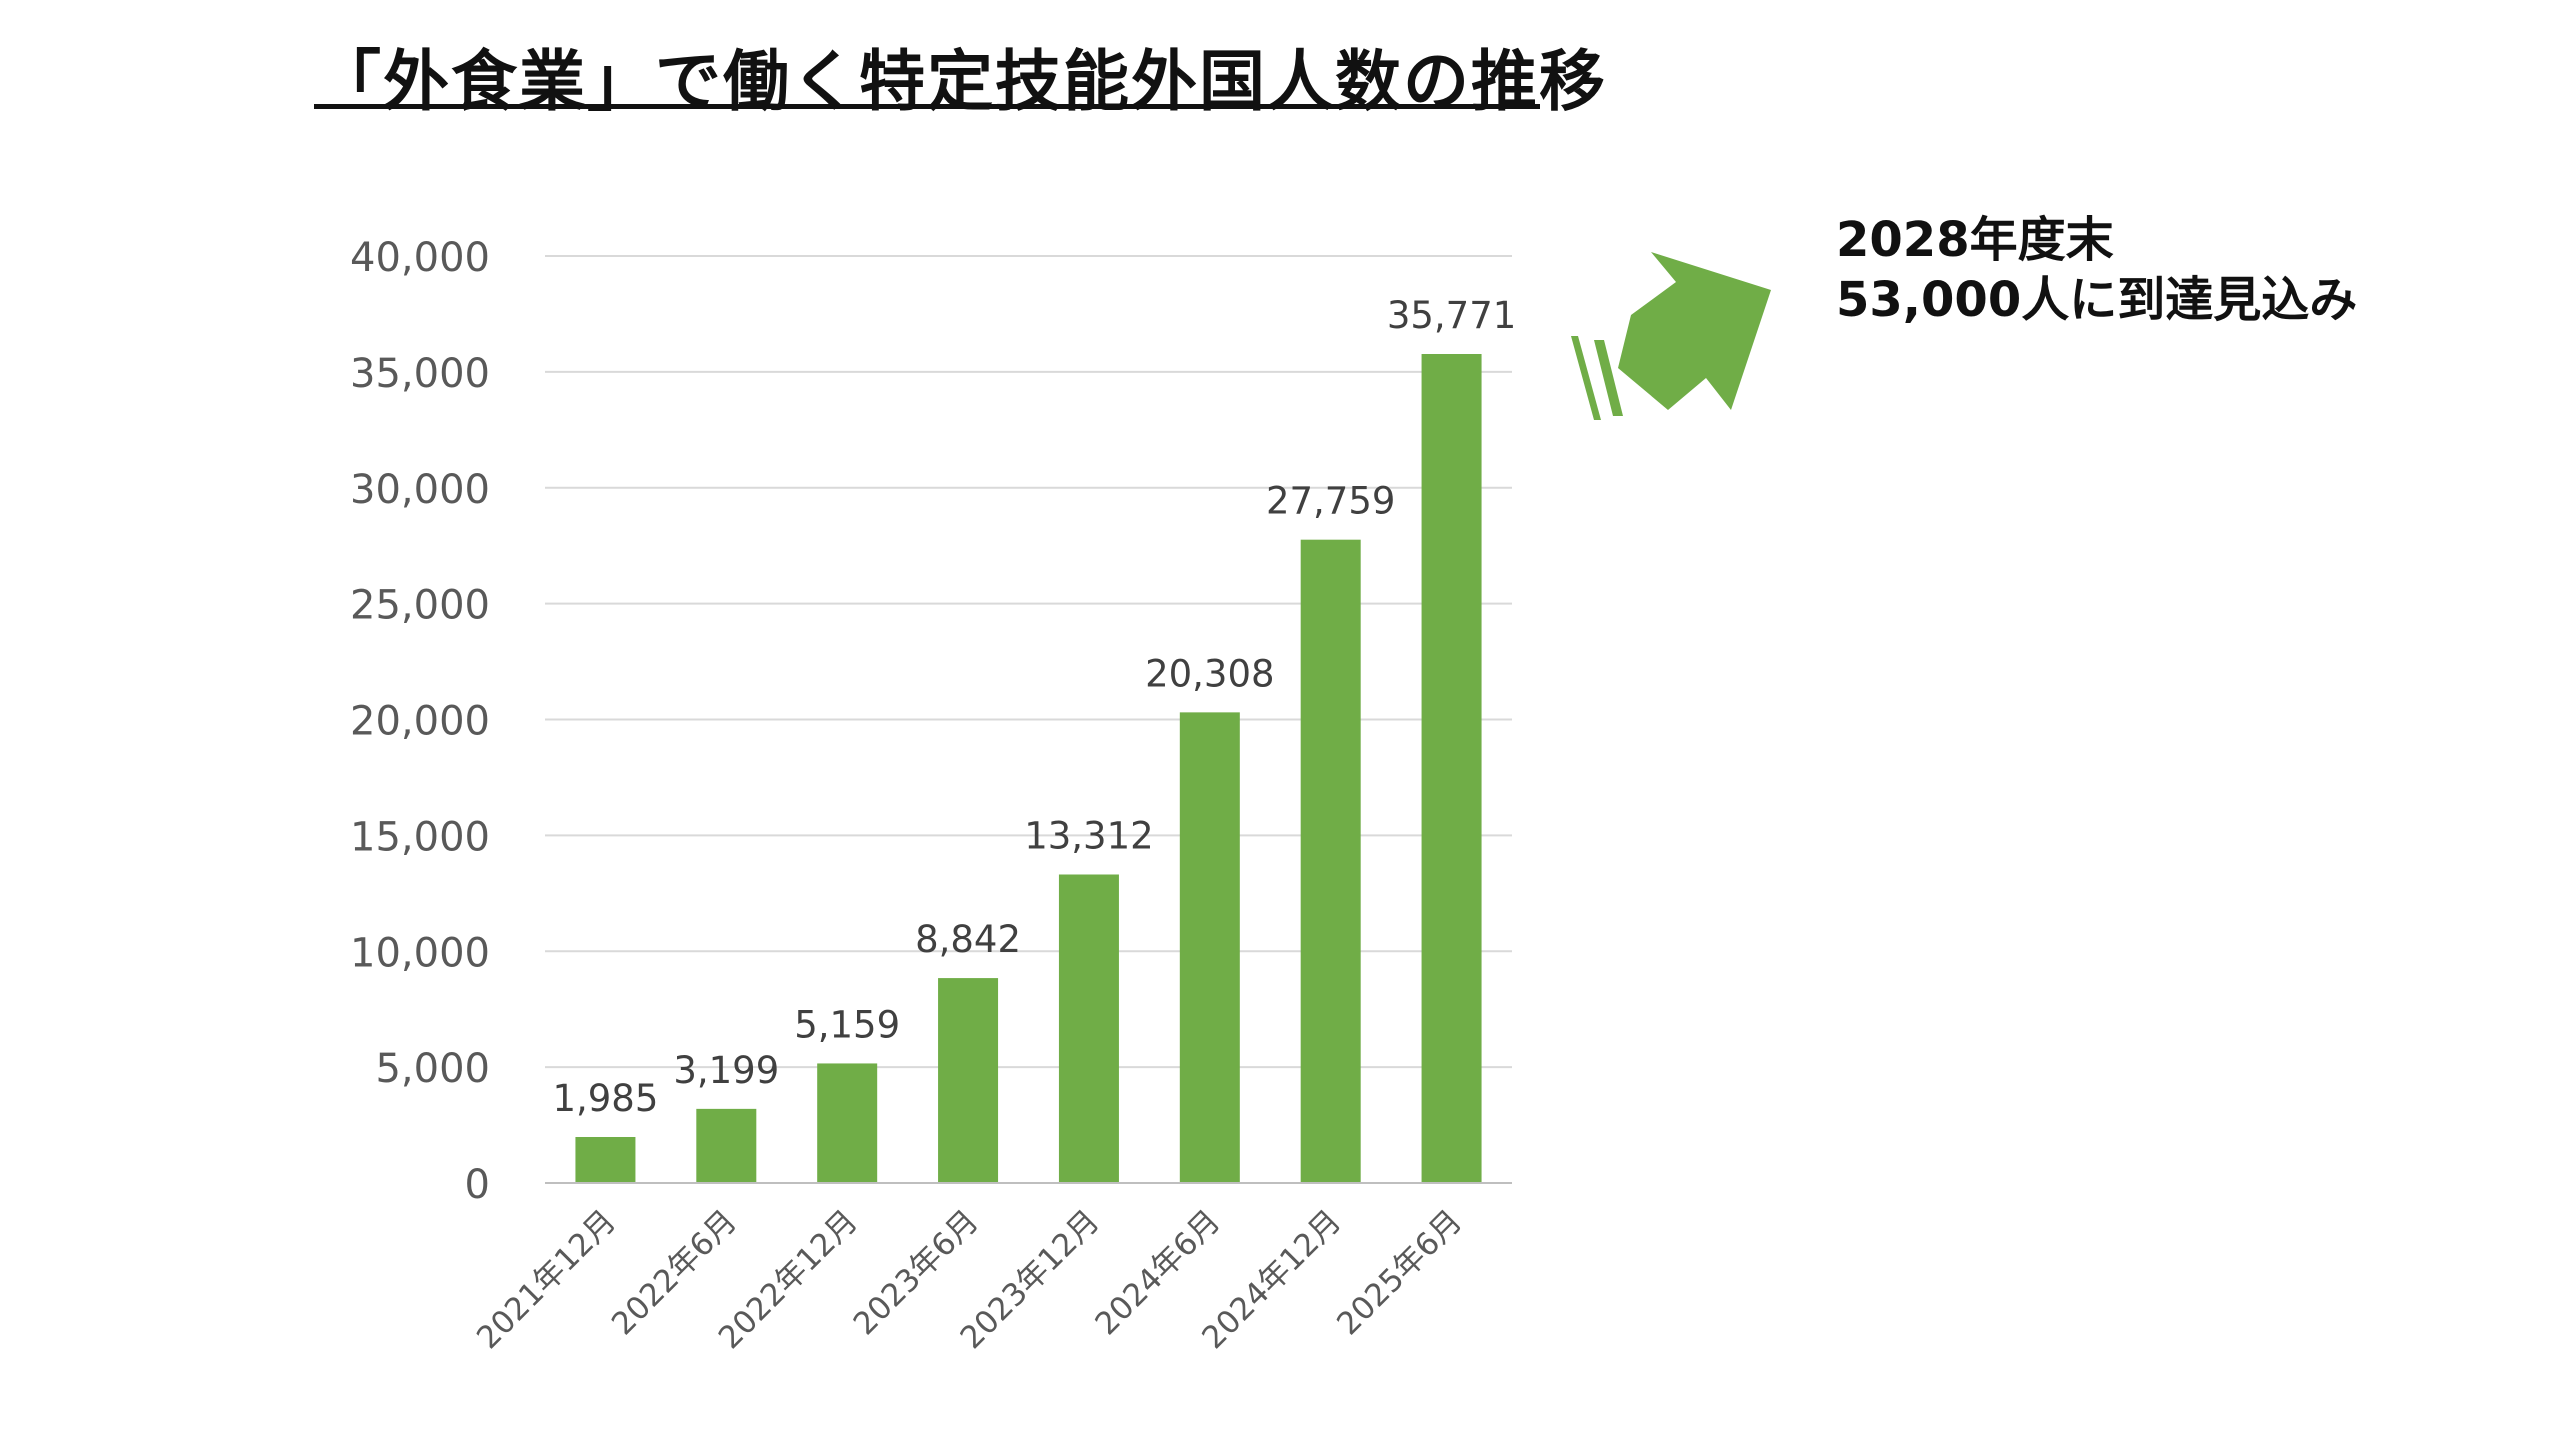 The image size is (2560, 1440). Describe the element at coordinates (1399, 1272) in the screenshot. I see `x-tick-label: 2025年6月` at that location.